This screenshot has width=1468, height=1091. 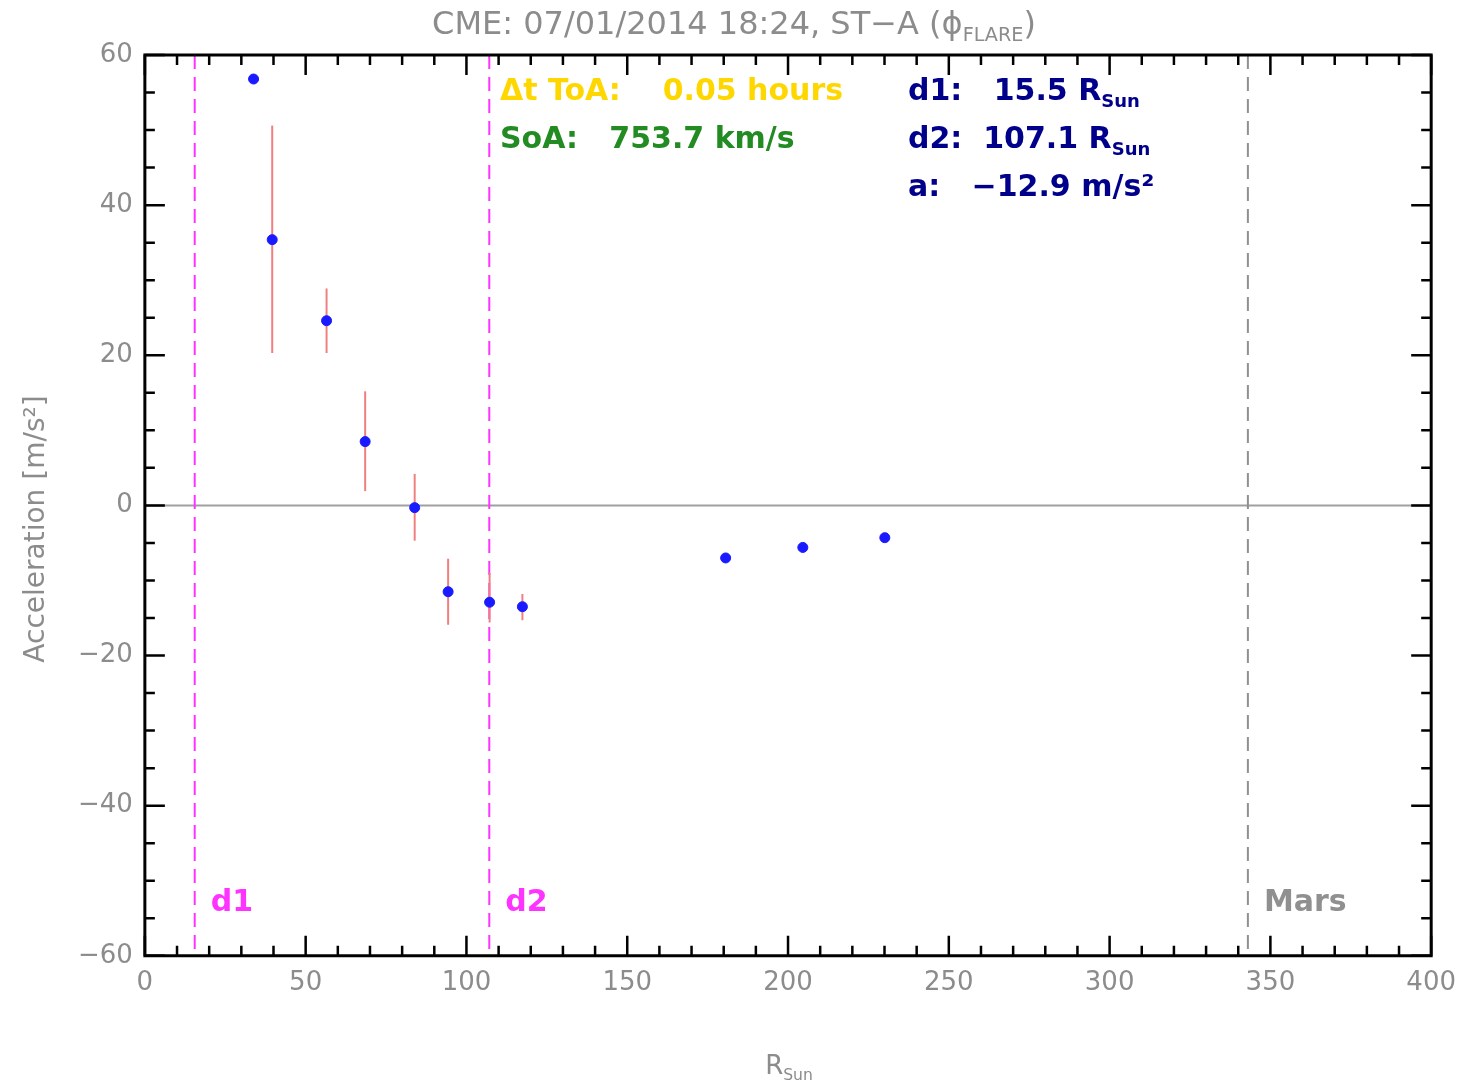 I want to click on ref-line-label: d2, so click(x=526, y=900).